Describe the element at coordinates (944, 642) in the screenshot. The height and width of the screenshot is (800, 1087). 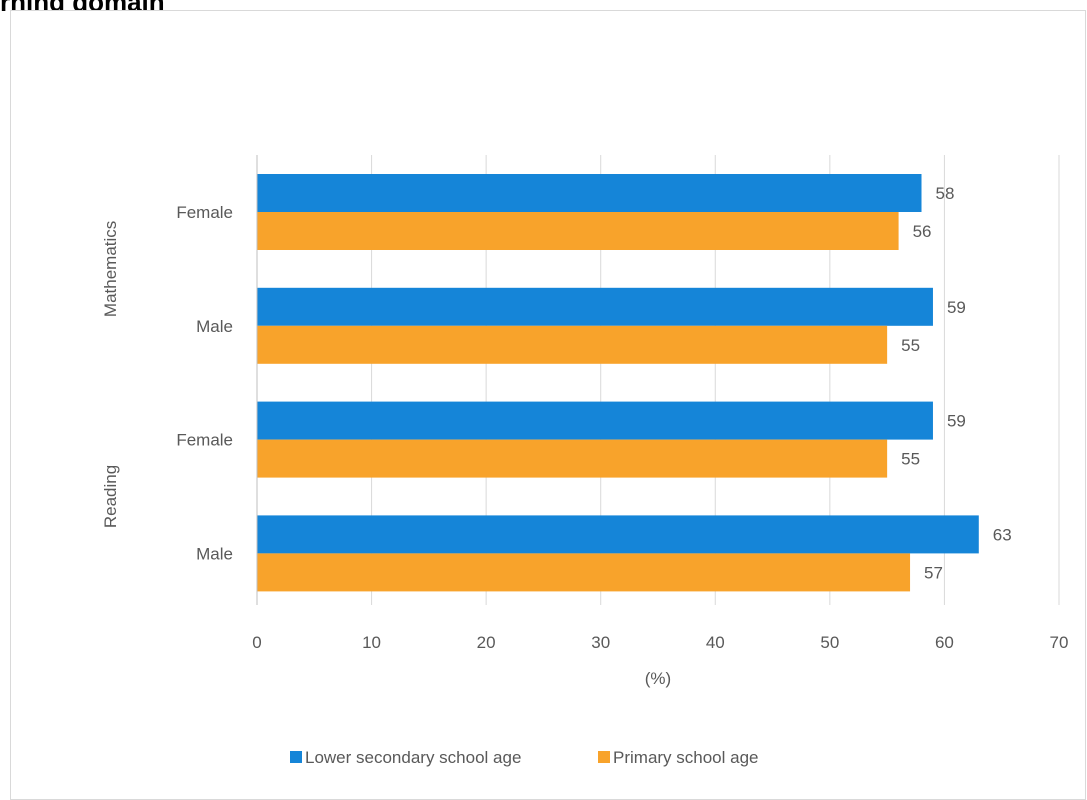
I see `x-tick-label: 60` at that location.